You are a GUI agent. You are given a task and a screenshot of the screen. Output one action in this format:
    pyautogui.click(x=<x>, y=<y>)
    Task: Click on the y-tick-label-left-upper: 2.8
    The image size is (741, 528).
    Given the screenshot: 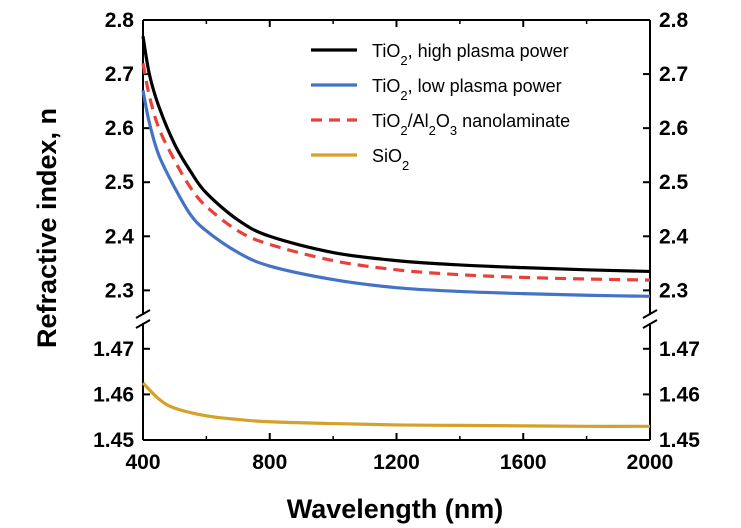 What is the action you would take?
    pyautogui.click(x=120, y=20)
    